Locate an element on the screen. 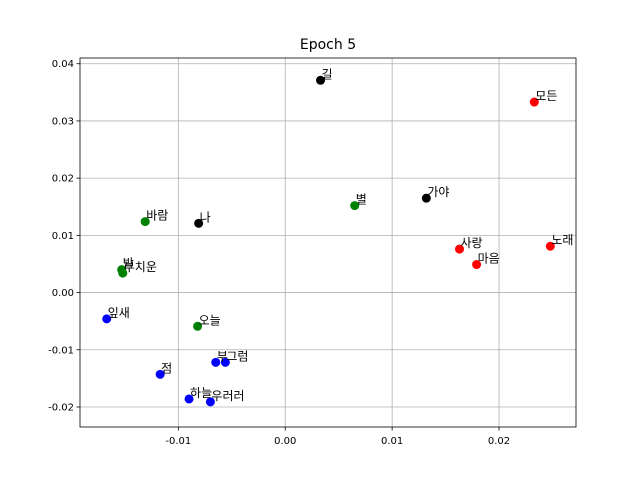 This screenshot has height=480, width=640. x-tick-label: -0.01 is located at coordinates (178, 441).